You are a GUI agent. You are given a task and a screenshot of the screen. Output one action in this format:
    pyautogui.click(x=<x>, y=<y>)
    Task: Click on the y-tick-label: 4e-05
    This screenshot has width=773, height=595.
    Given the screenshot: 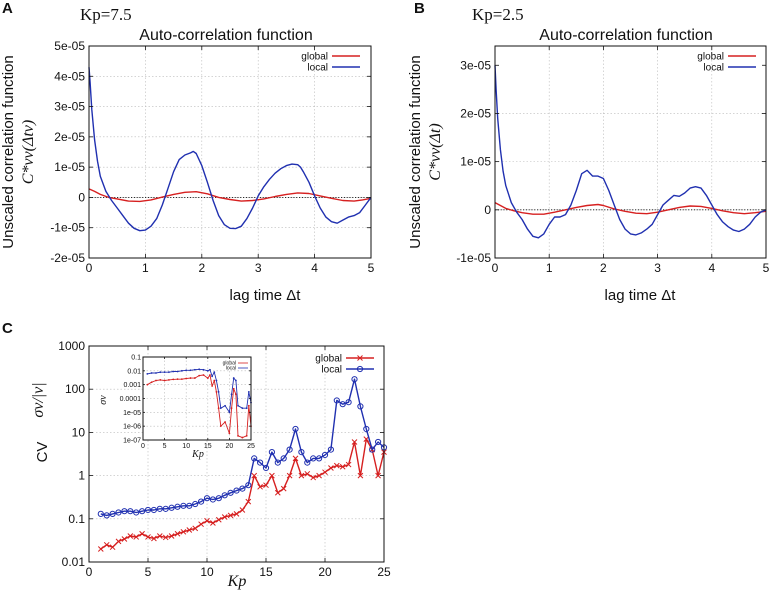 What is the action you would take?
    pyautogui.click(x=69, y=76)
    